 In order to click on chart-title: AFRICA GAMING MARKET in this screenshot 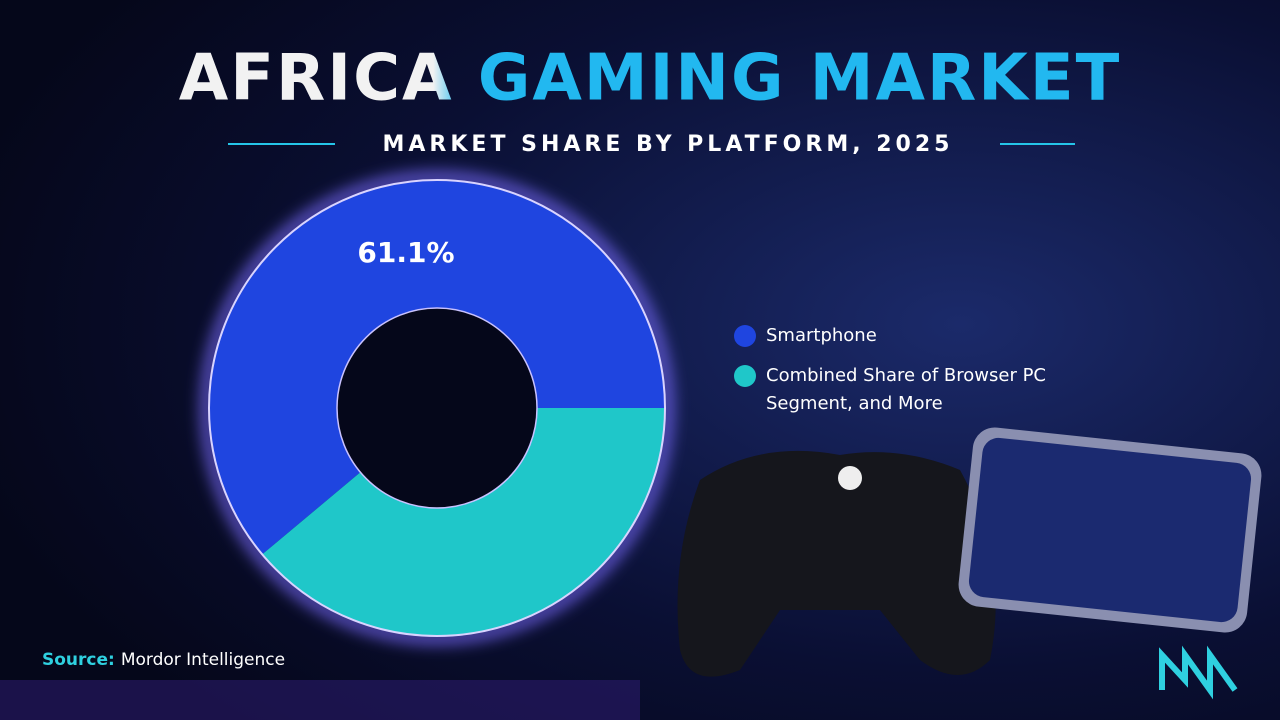, I will do `click(650, 79)`.